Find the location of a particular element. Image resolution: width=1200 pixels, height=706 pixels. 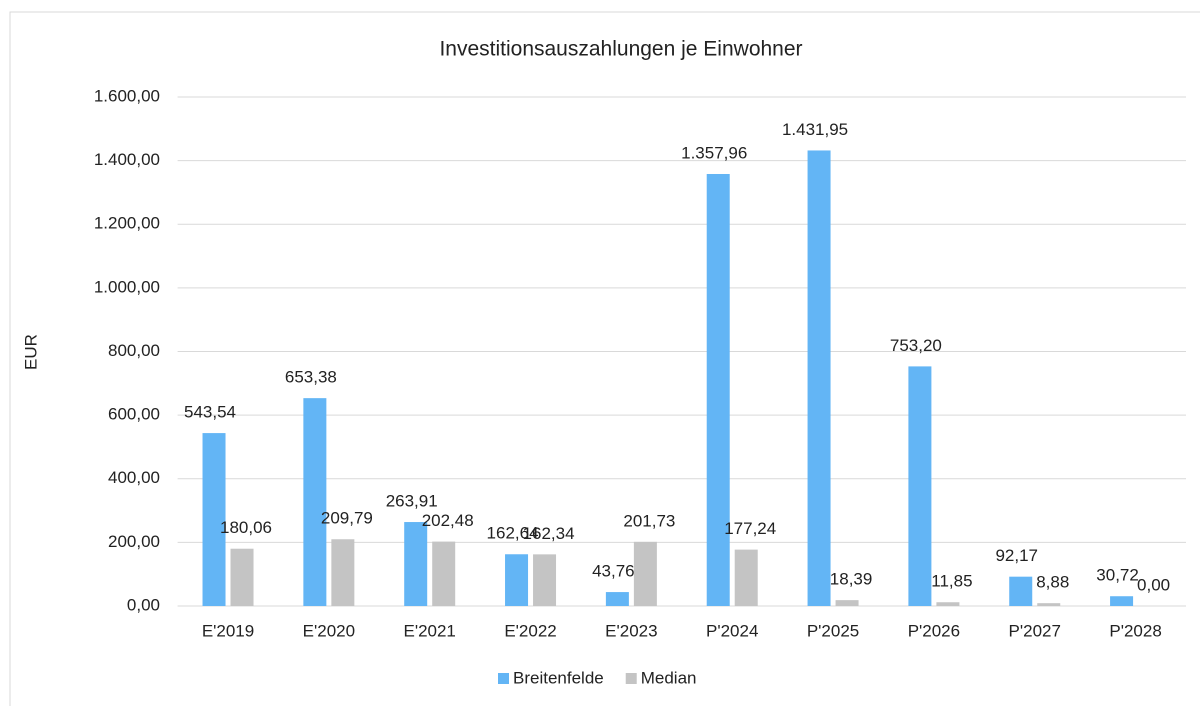

data-label: 92,17 is located at coordinates (1016, 555).